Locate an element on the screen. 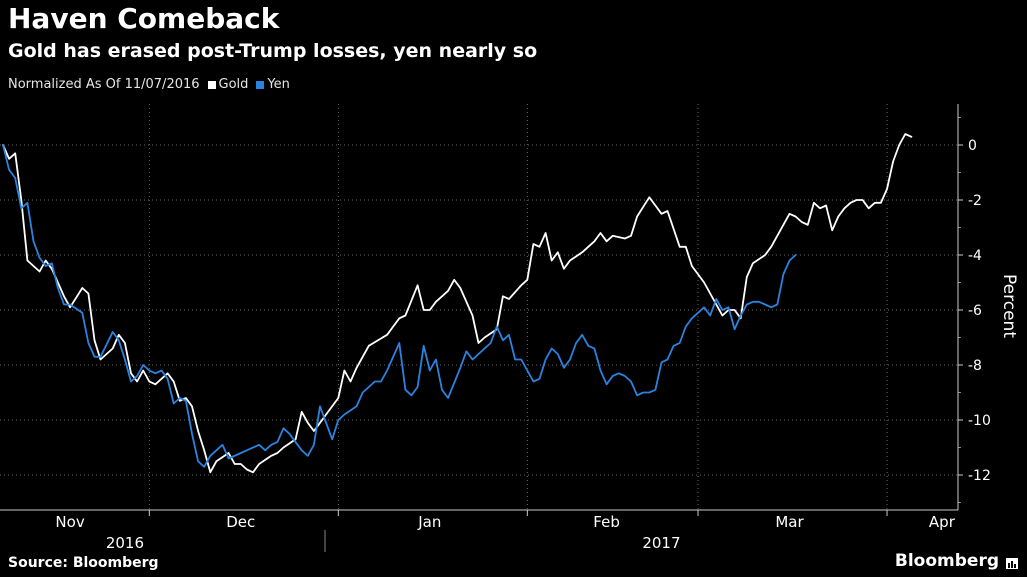  legend: Normalized As Of 11/07/2016 Gold Yen is located at coordinates (149, 84).